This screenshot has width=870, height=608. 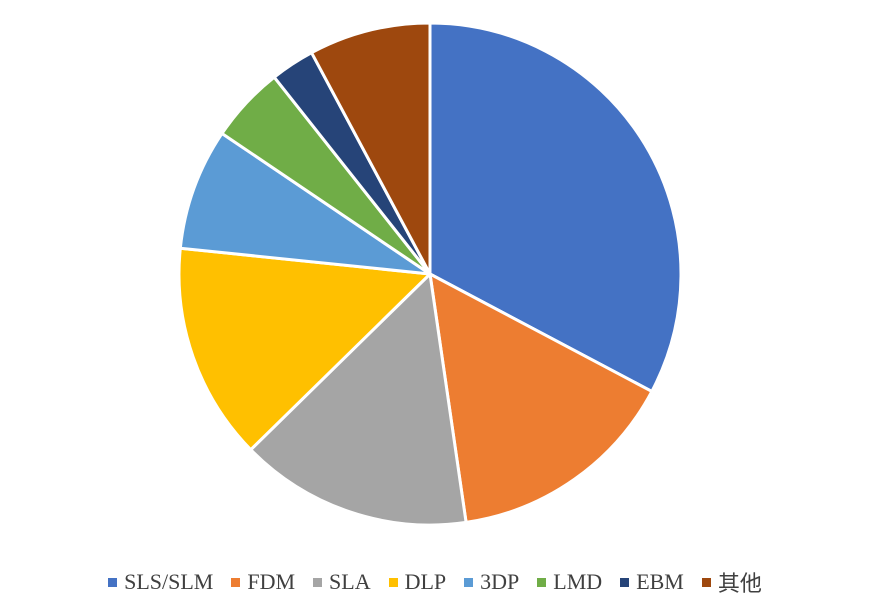 I want to click on legend-item: SLS/SLM, so click(x=160, y=582).